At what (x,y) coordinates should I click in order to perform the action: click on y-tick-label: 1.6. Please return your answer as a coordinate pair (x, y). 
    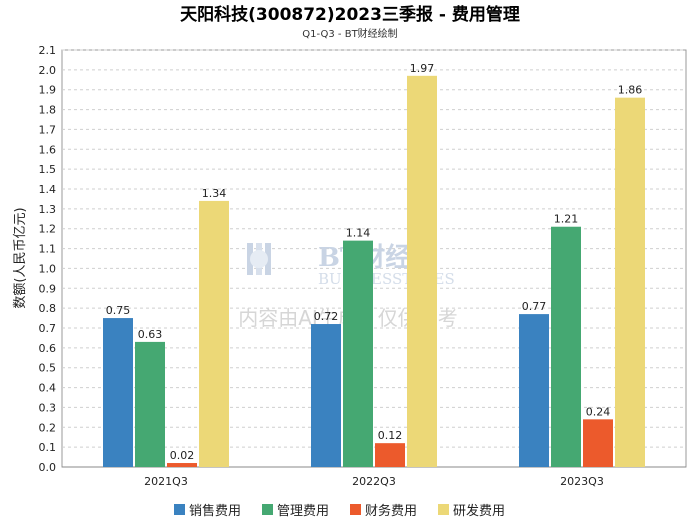
    Looking at the image, I should click on (48, 149).